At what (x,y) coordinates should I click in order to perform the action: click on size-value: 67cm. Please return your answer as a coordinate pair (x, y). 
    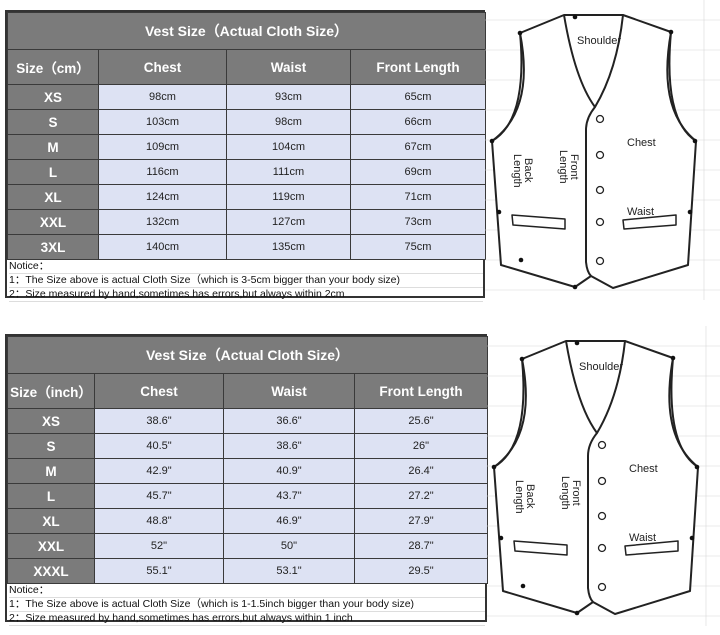
    Looking at the image, I should click on (418, 147).